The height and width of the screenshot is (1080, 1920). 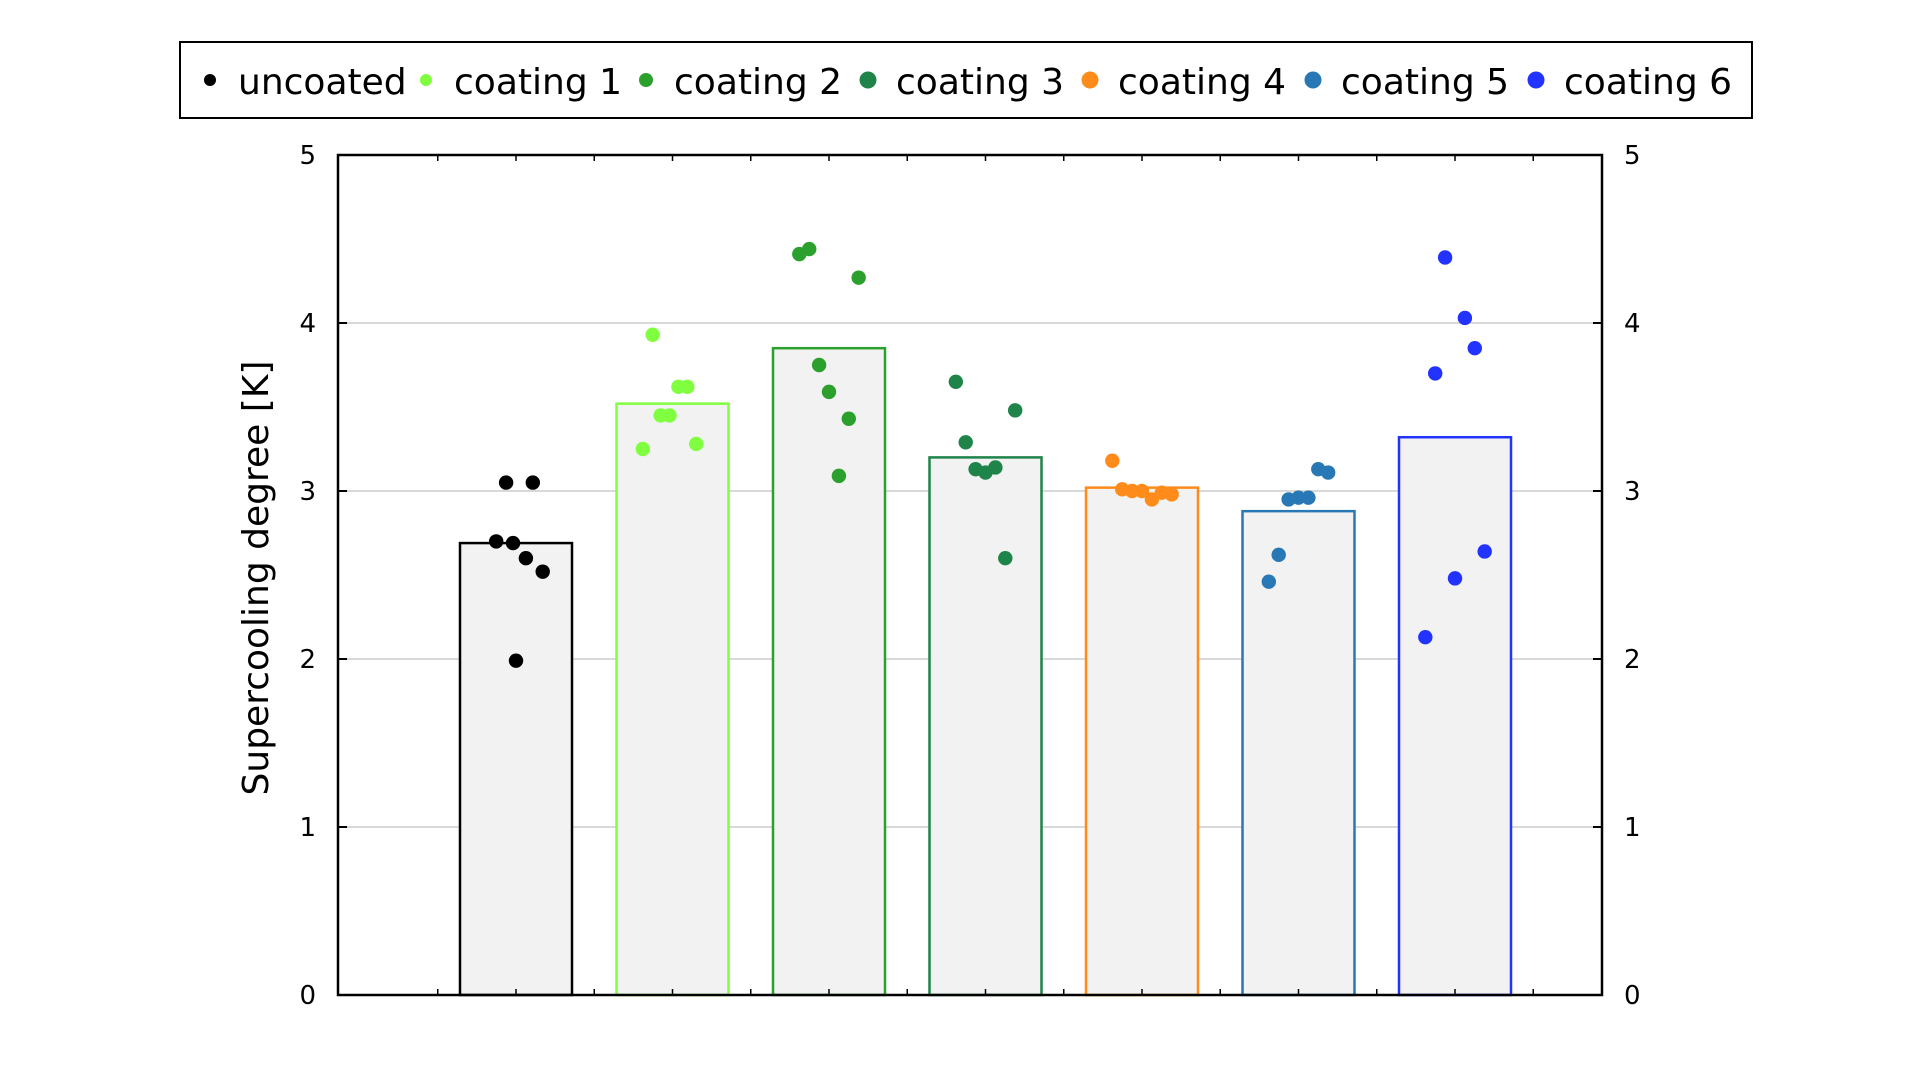 What do you see at coordinates (1632, 492) in the screenshot?
I see `y-tick-label-right: 3` at bounding box center [1632, 492].